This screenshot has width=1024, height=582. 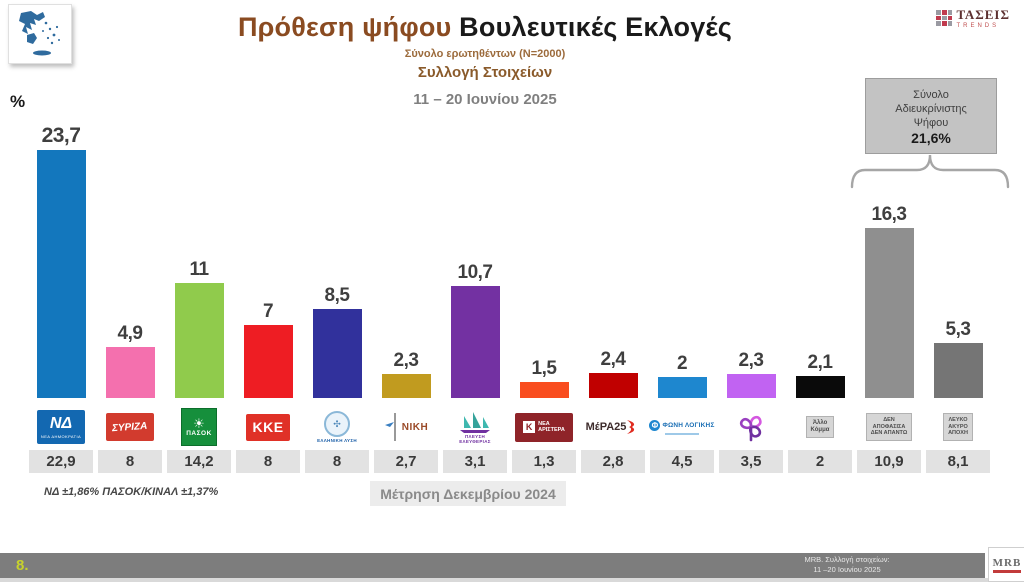 What do you see at coordinates (930, 171) in the screenshot?
I see `unclear-vote-bracket` at bounding box center [930, 171].